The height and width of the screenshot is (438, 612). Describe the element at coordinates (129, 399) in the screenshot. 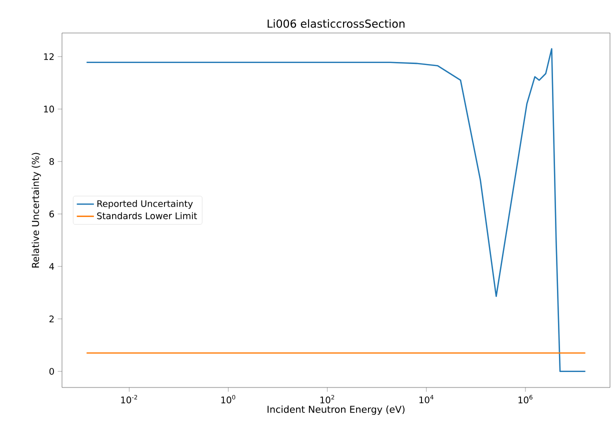

I see `x-tick-label: 10$^{-2}$` at that location.